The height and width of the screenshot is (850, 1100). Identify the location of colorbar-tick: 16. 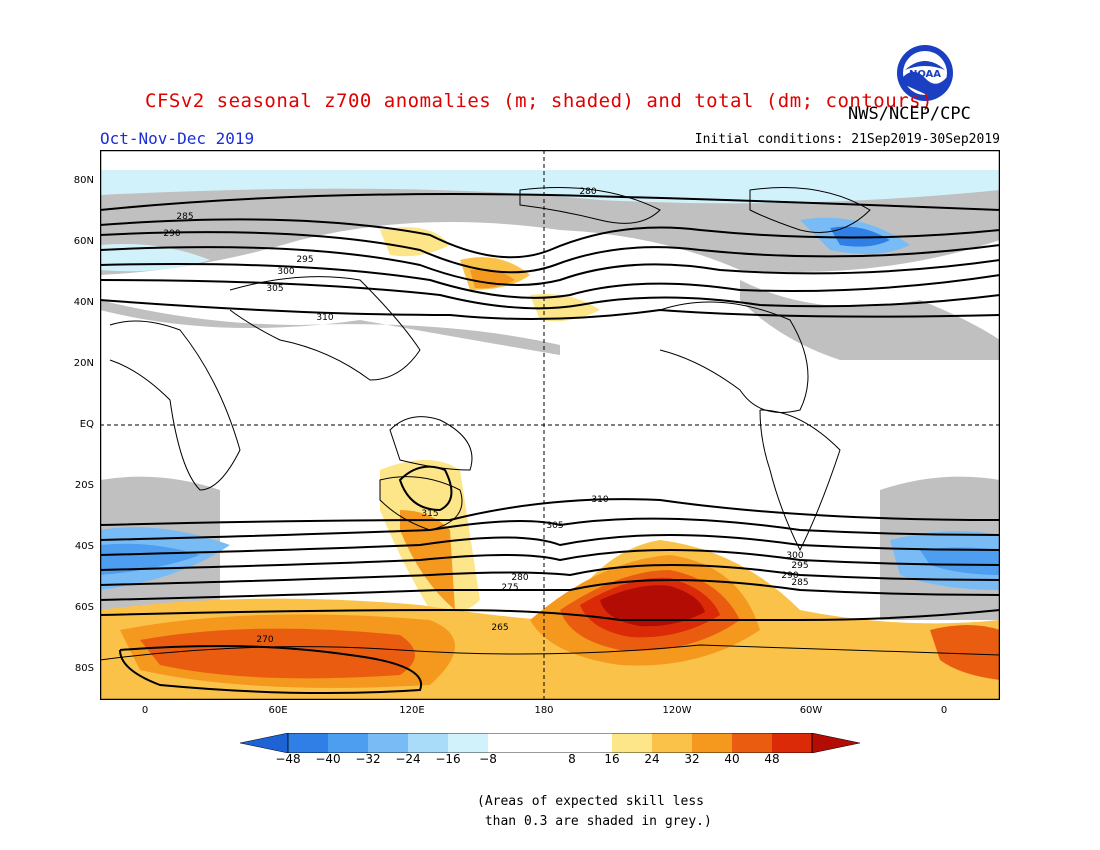
(612, 759).